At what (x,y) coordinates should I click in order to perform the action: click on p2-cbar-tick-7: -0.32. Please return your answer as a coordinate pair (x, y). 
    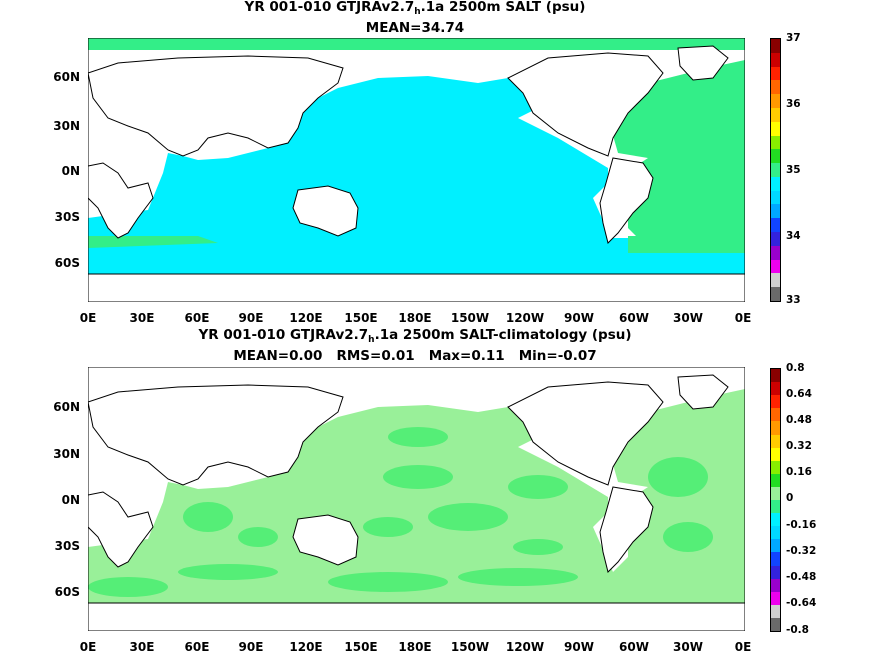
    Looking at the image, I should click on (801, 551).